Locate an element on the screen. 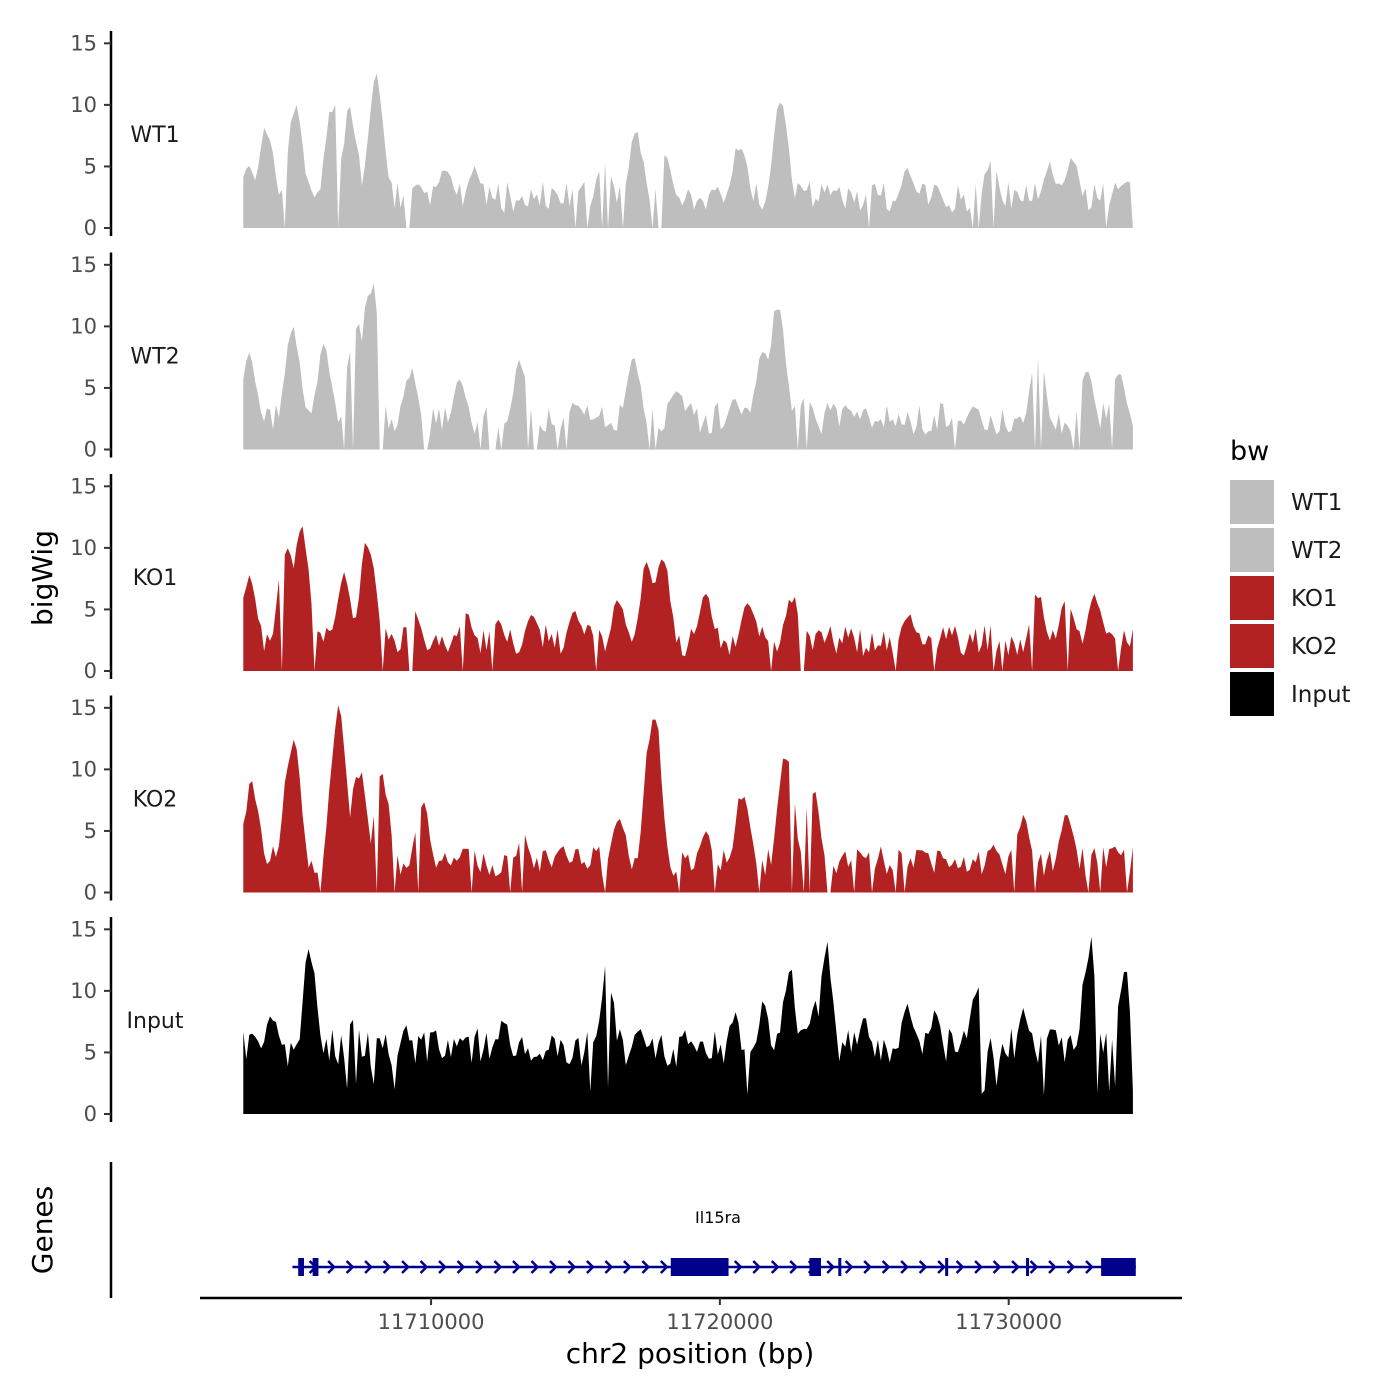 The height and width of the screenshot is (1400, 1400). legend-key-wt2 is located at coordinates (1252, 550).